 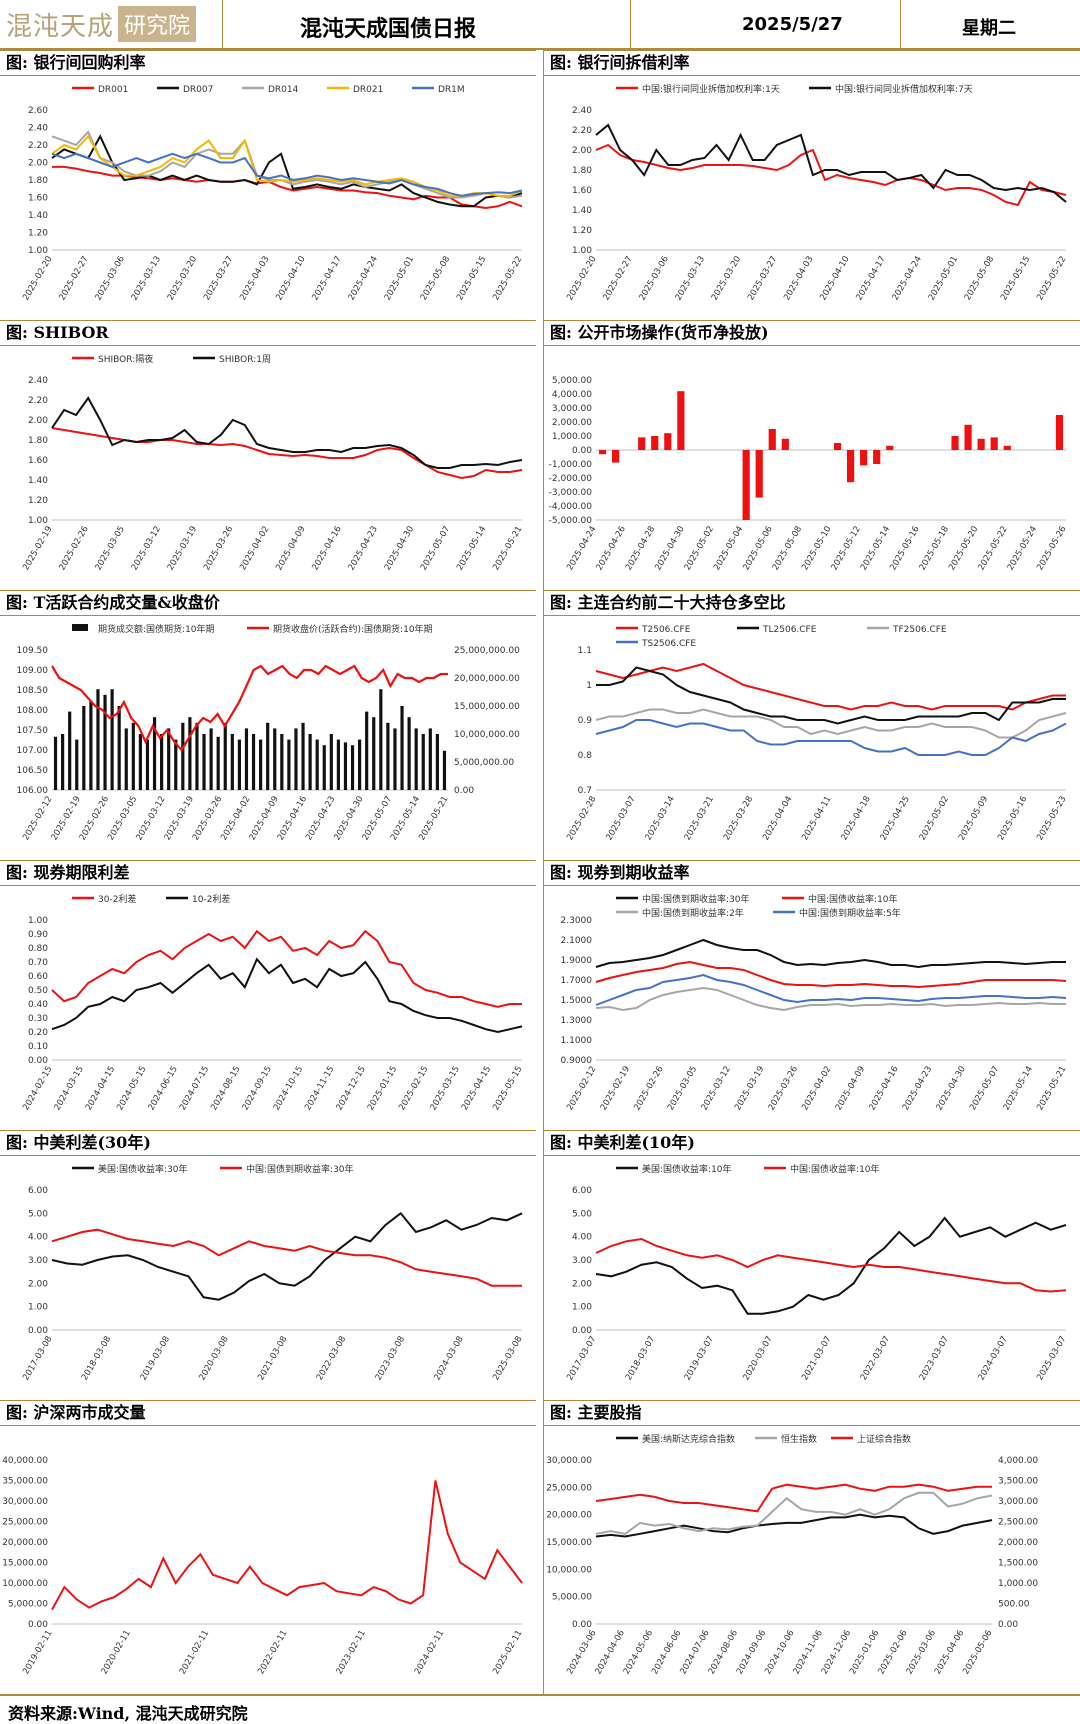 I want to click on legend-label: 10-2利差, so click(x=211, y=899).